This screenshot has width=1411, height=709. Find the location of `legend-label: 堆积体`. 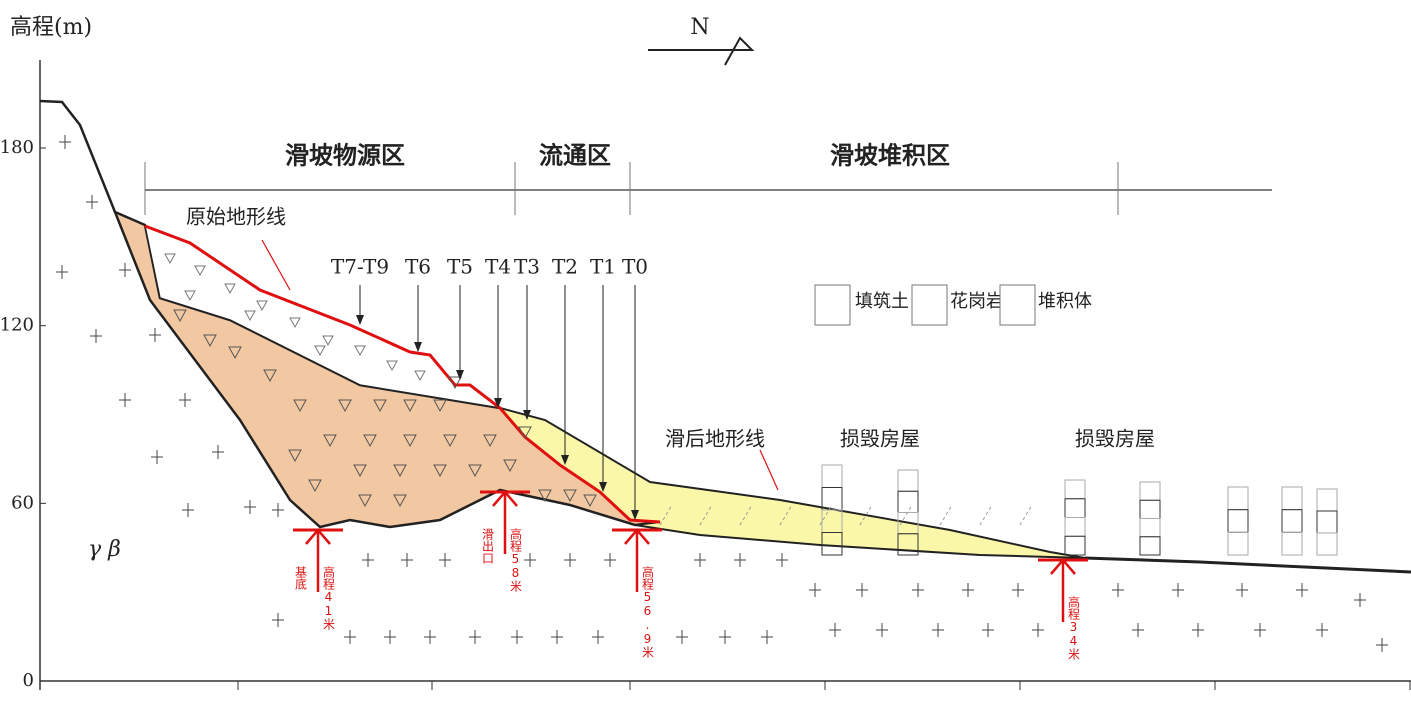

legend-label: 堆积体 is located at coordinates (1065, 301).